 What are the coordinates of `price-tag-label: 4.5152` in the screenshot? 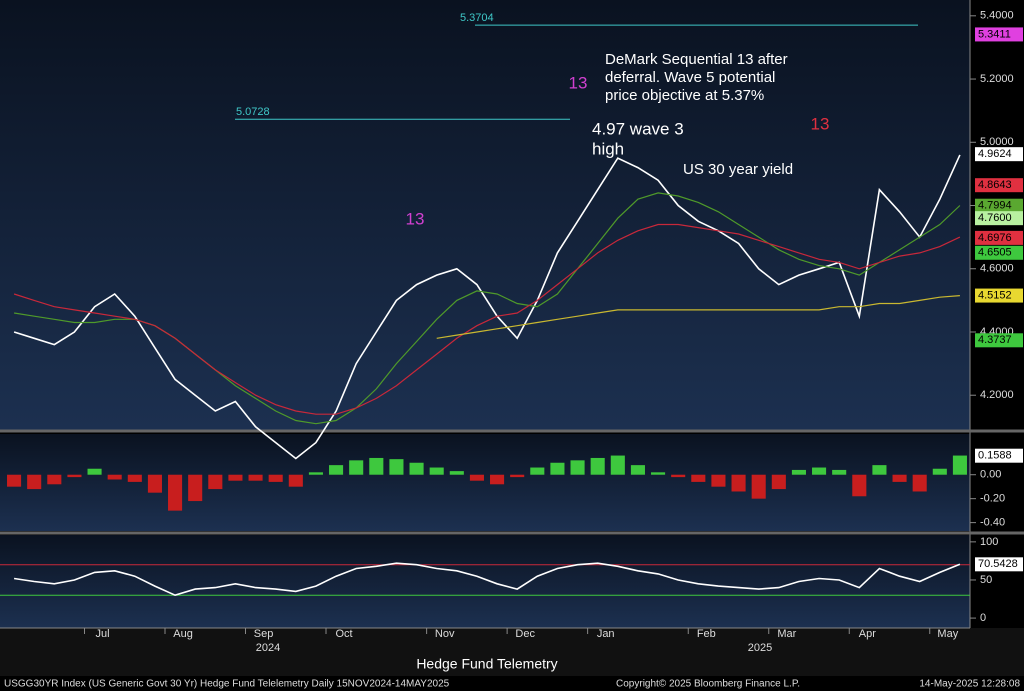 It's located at (995, 295).